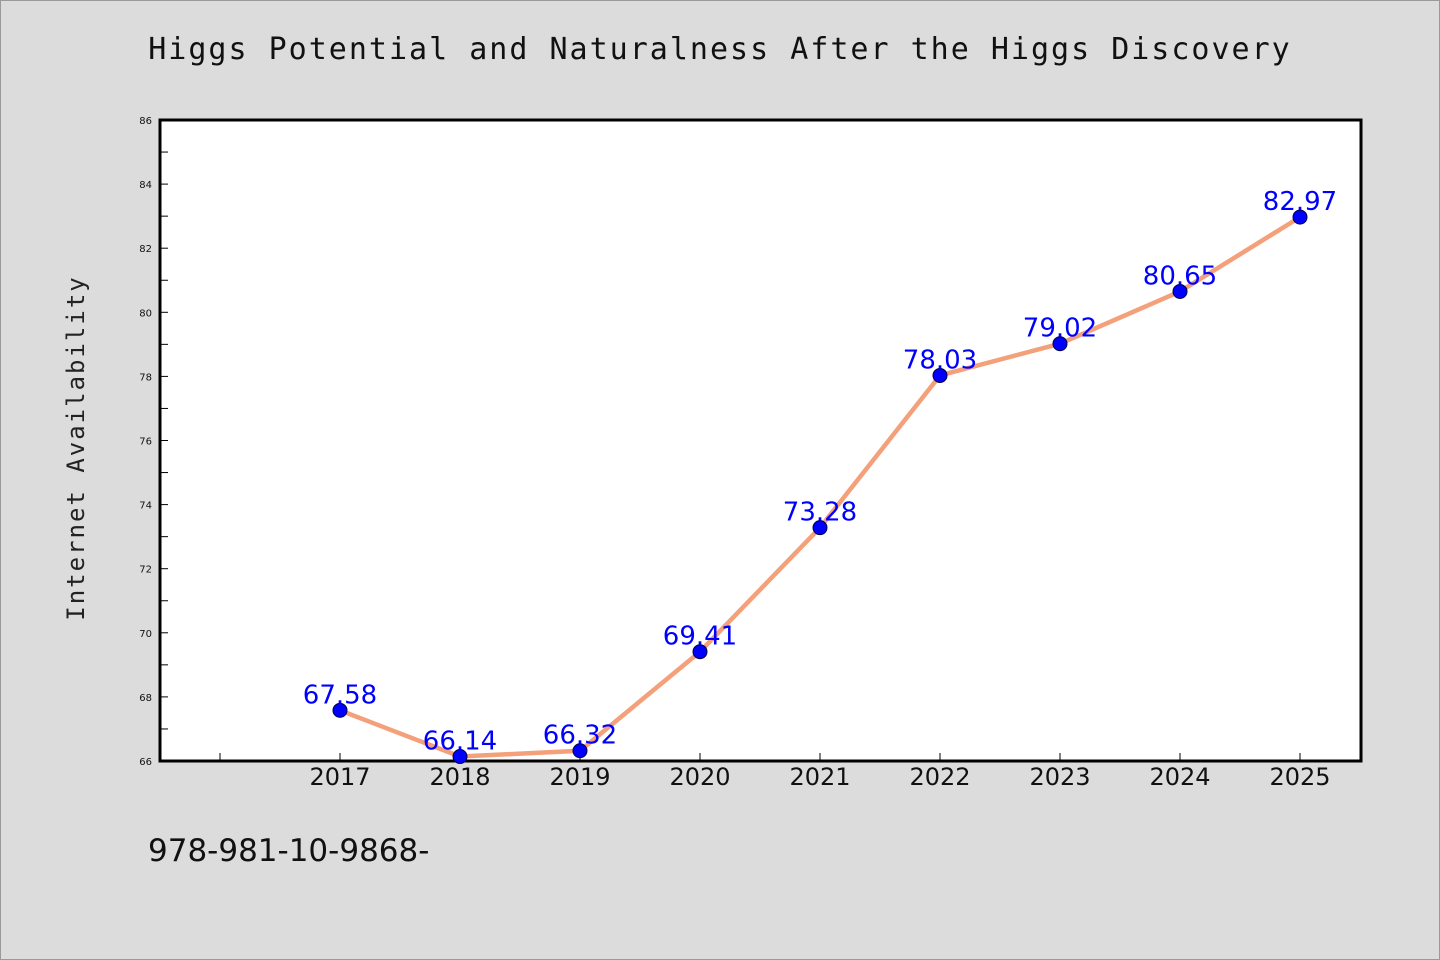  What do you see at coordinates (145, 249) in the screenshot?
I see `y-tick-label: 82` at bounding box center [145, 249].